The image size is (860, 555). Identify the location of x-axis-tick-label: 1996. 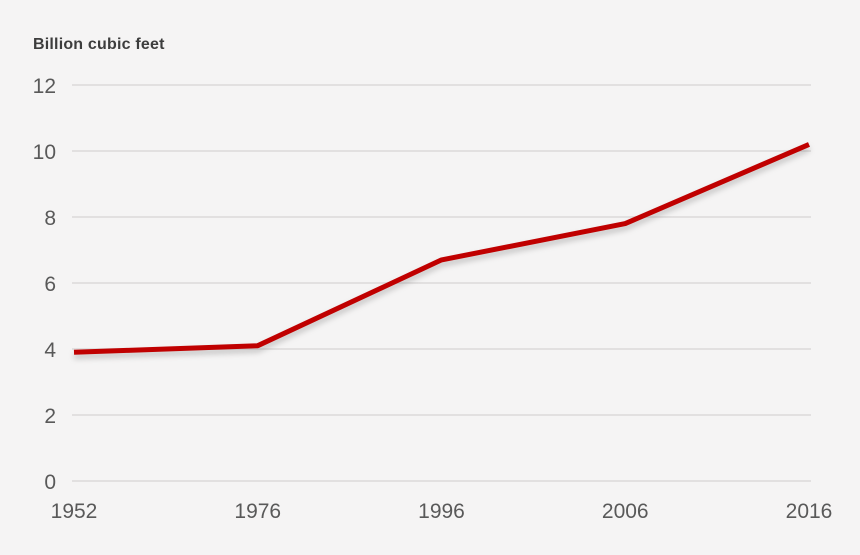
(441, 511).